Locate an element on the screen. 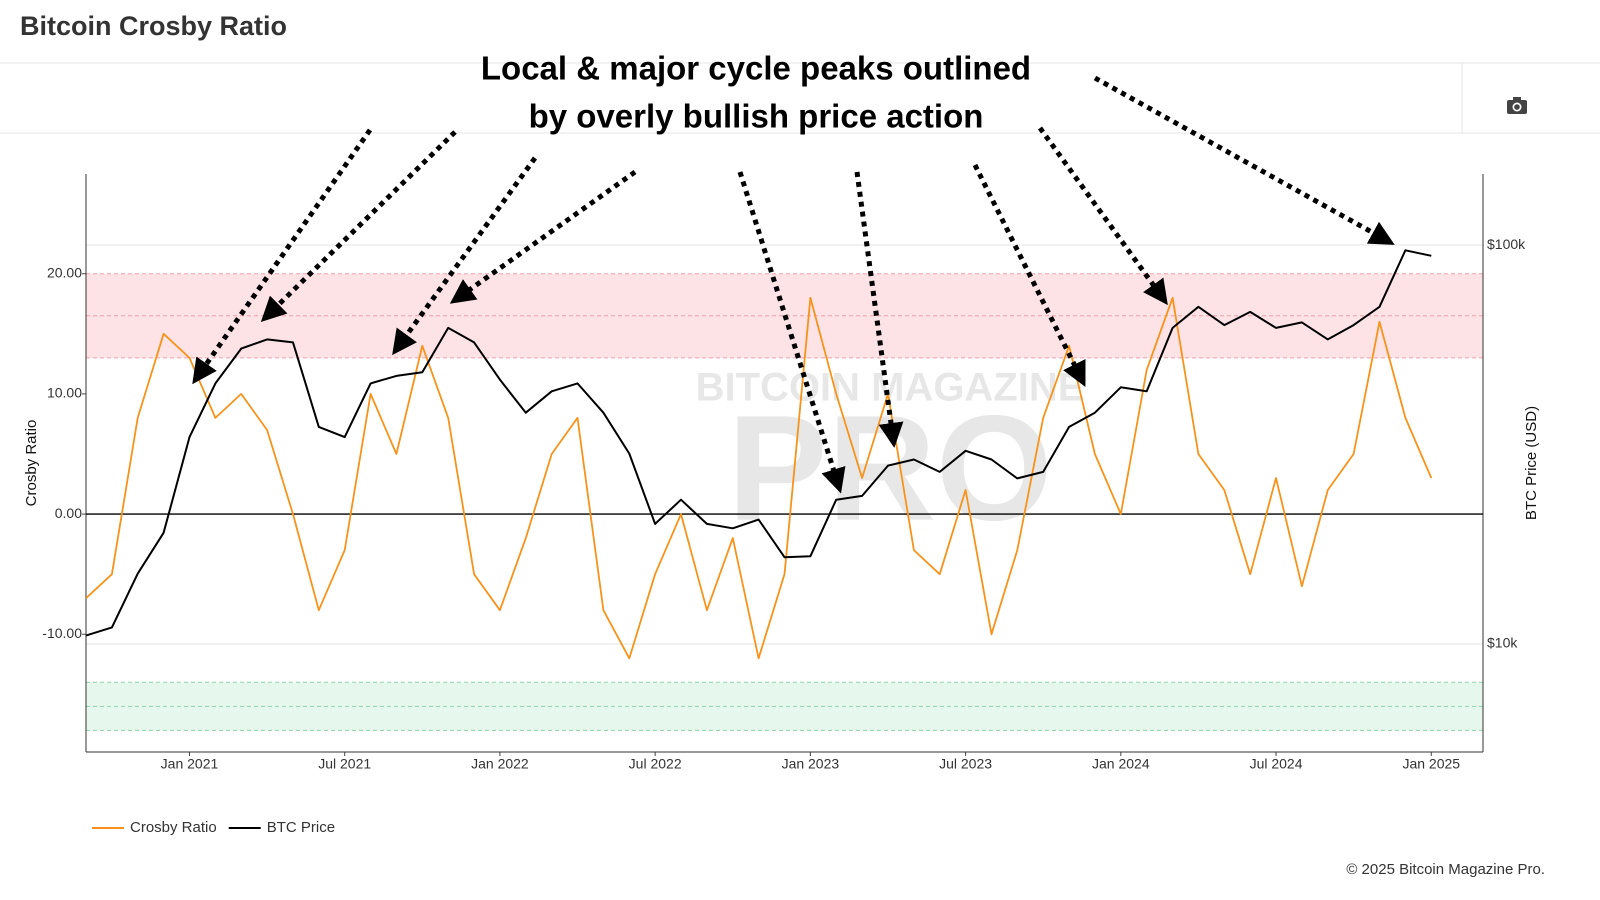 The height and width of the screenshot is (900, 1600). x-tick-label: Jul 2022 is located at coordinates (655, 764).